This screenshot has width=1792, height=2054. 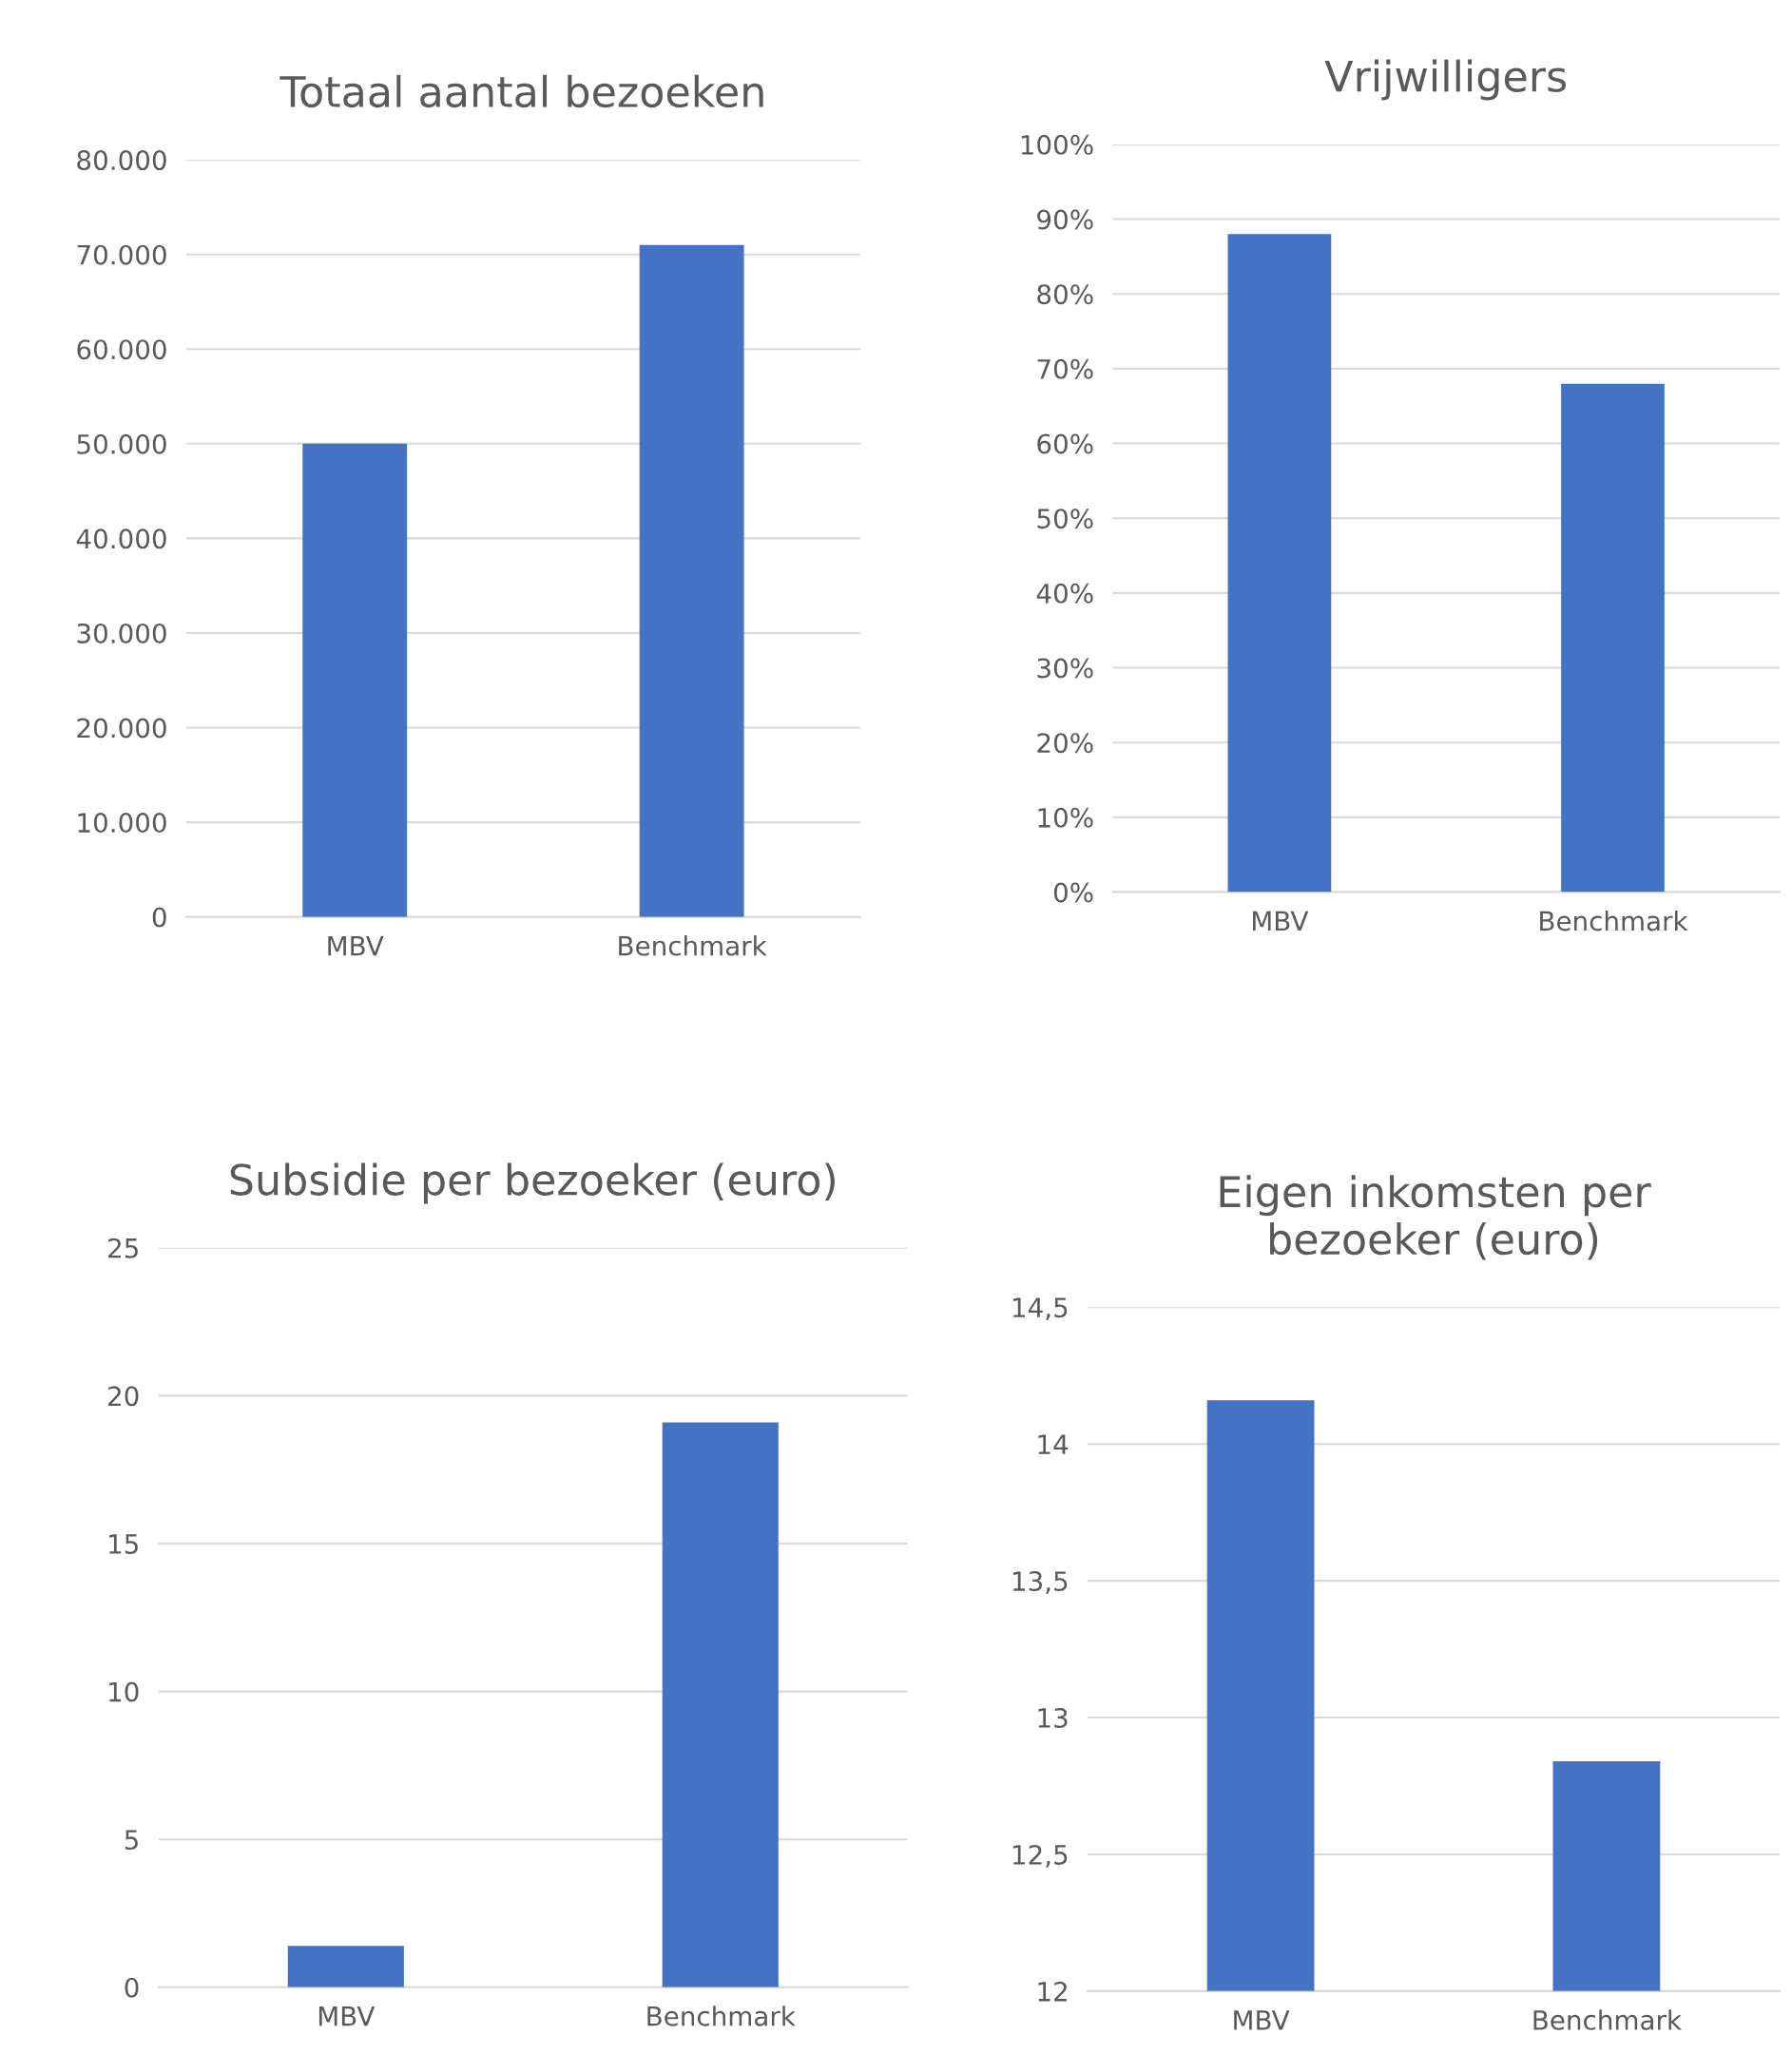 What do you see at coordinates (1065, 817) in the screenshot?
I see `y-tick-label: 10%` at bounding box center [1065, 817].